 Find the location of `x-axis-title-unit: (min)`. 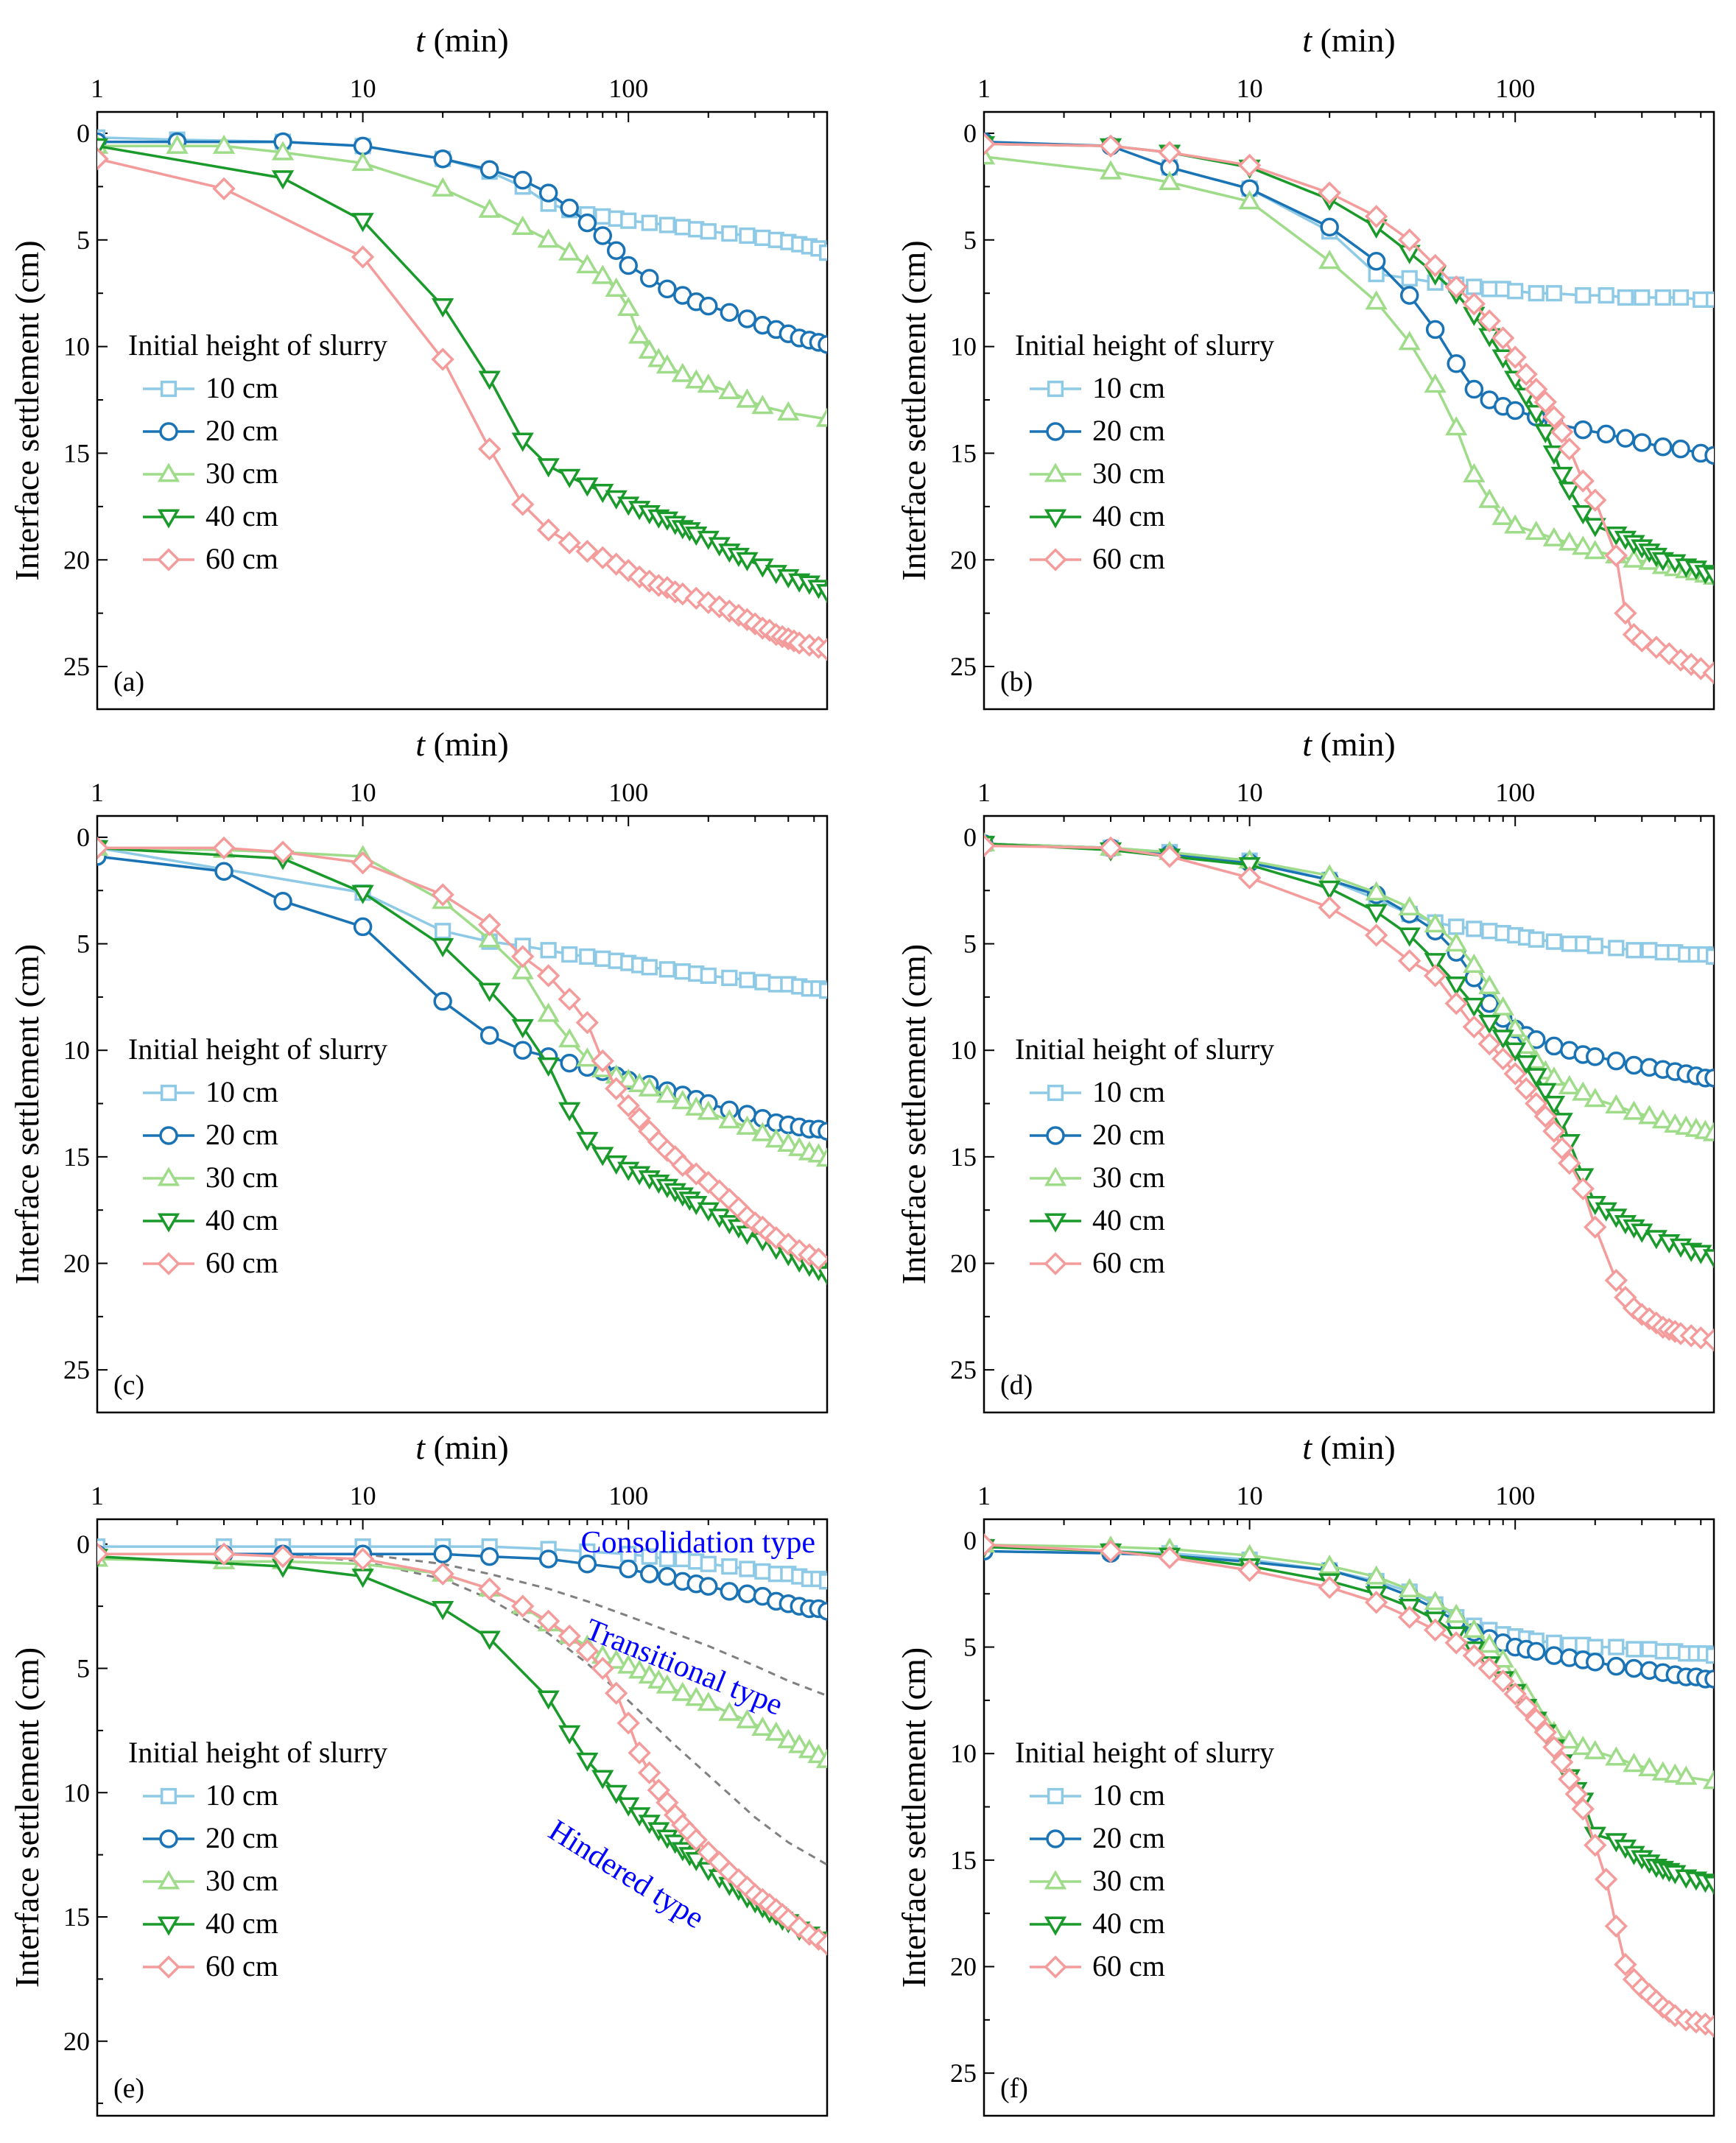

x-axis-title-unit: (min) is located at coordinates (467, 744).